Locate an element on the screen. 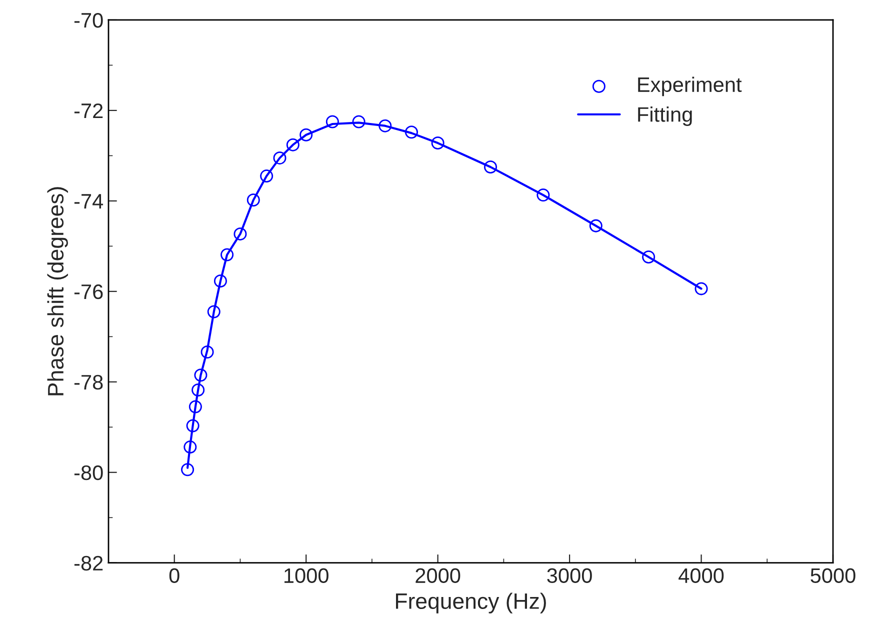 This screenshot has height=644, width=875. x-tick-label: 2000 is located at coordinates (438, 576).